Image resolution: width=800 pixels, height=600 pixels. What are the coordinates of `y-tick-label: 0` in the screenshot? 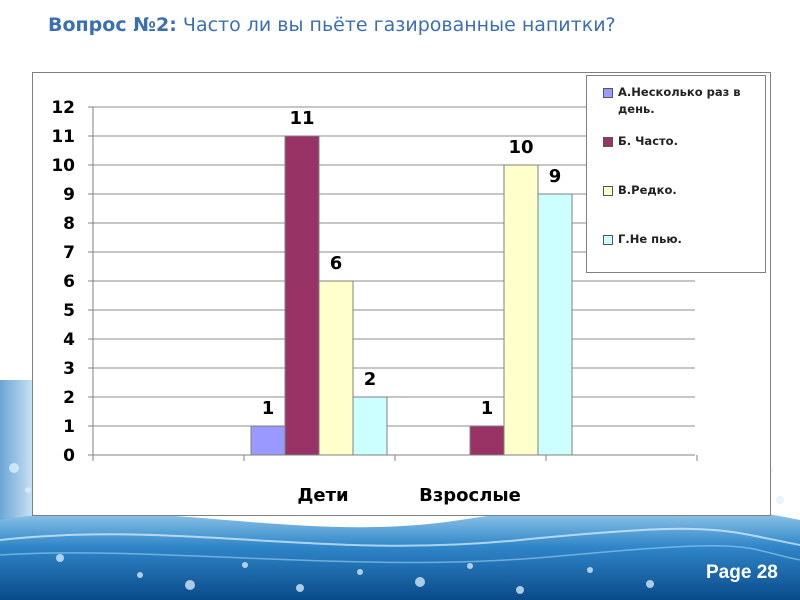 It's located at (69, 456).